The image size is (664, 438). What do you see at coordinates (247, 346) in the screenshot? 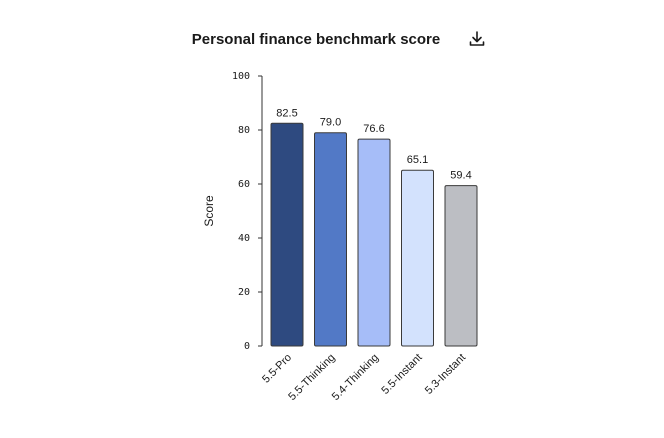
I see `y-tick-label: 0` at bounding box center [247, 346].